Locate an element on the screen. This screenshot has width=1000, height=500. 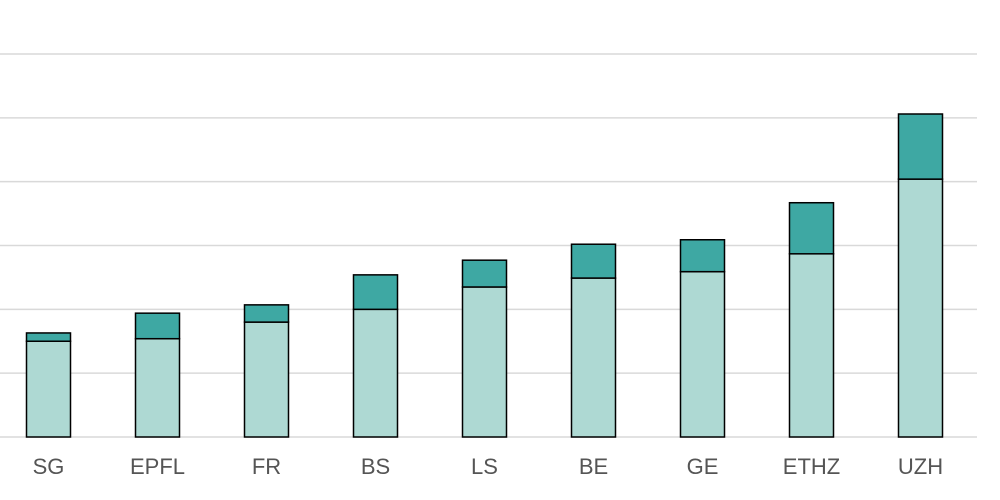
x-tick-label: EPFL is located at coordinates (157, 466).